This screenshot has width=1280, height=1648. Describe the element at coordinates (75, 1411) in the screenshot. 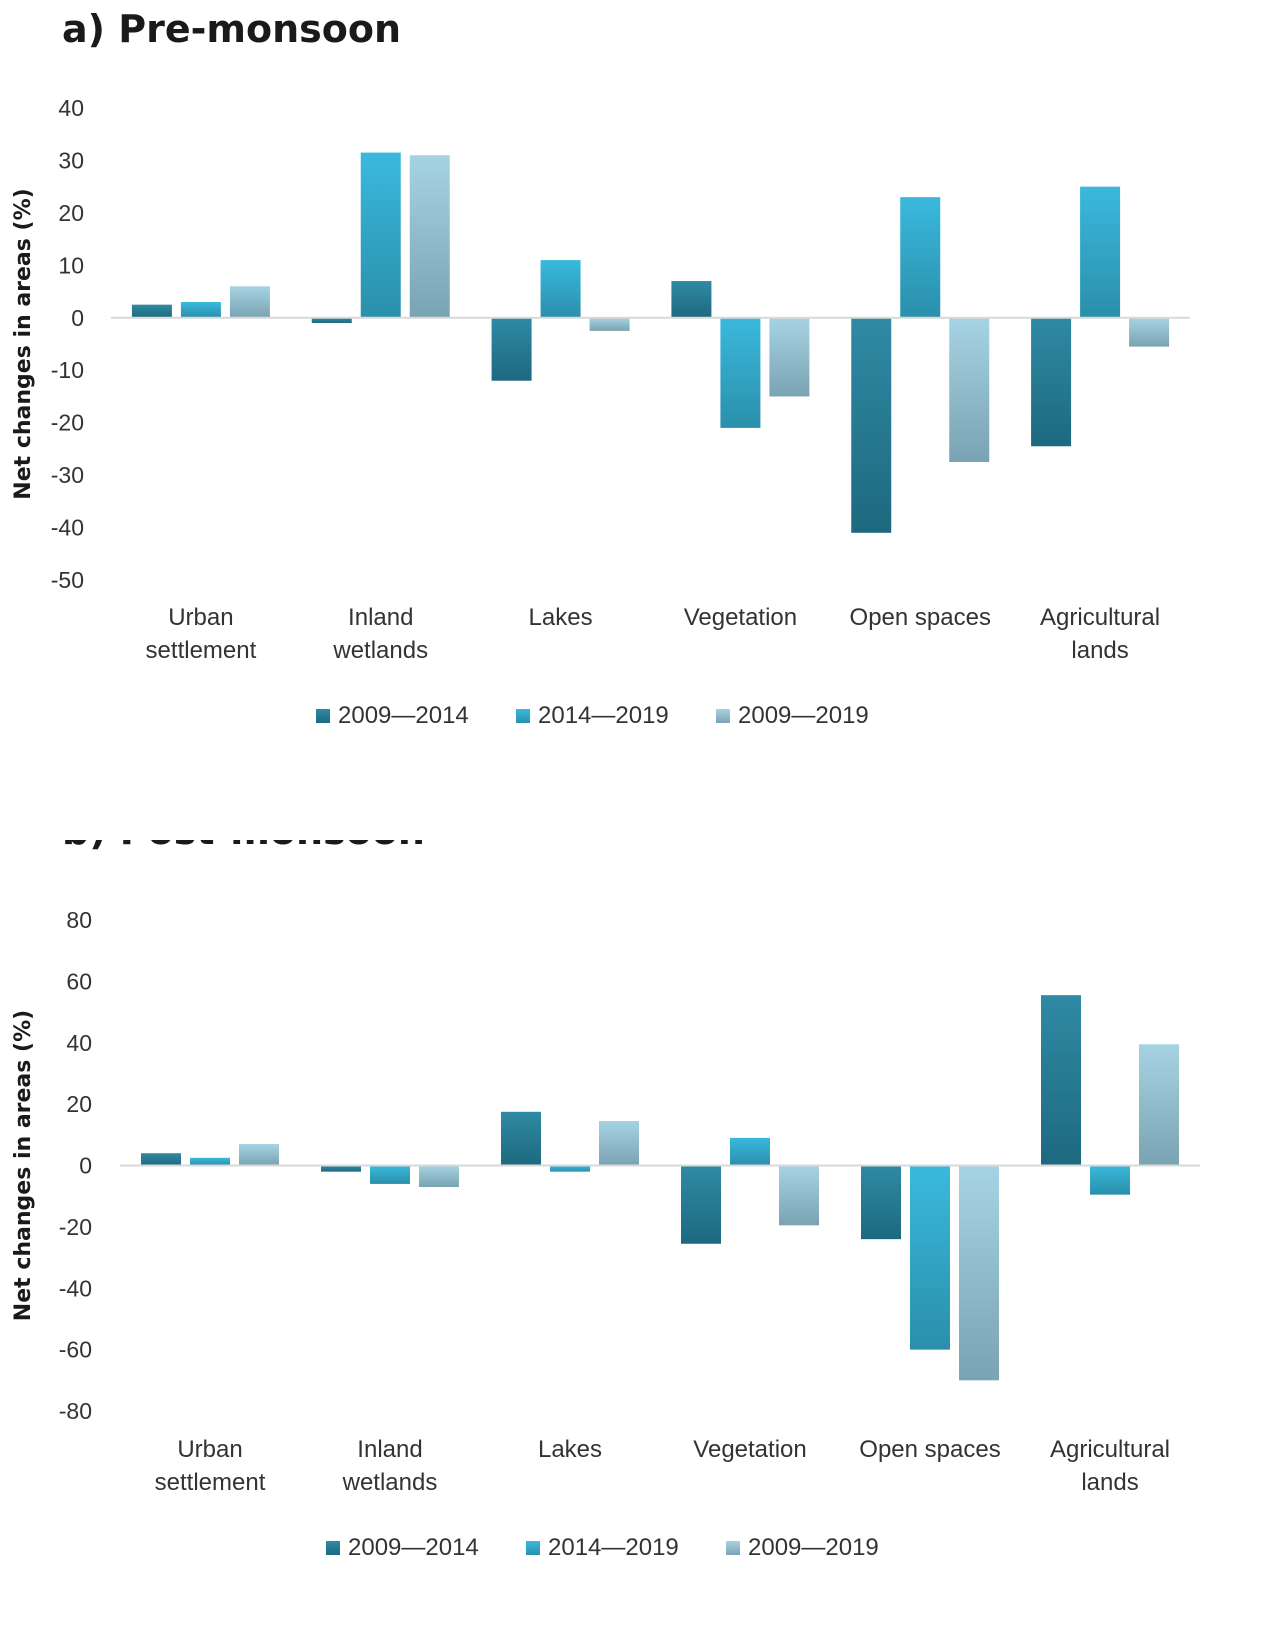

I see `y-tick-label: -80` at that location.